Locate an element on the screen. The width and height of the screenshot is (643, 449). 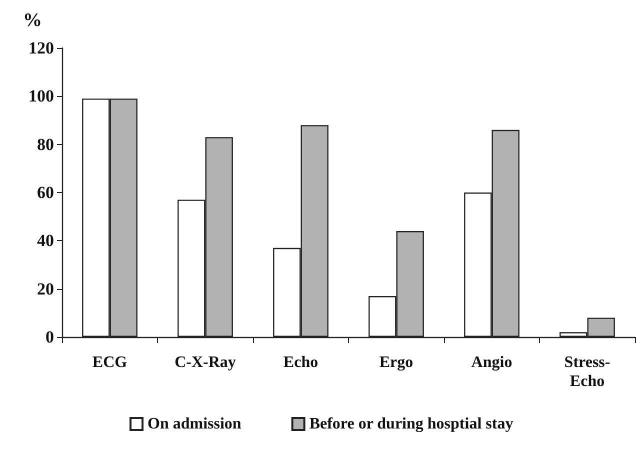
y-tick-label: 100 is located at coordinates (41, 96).